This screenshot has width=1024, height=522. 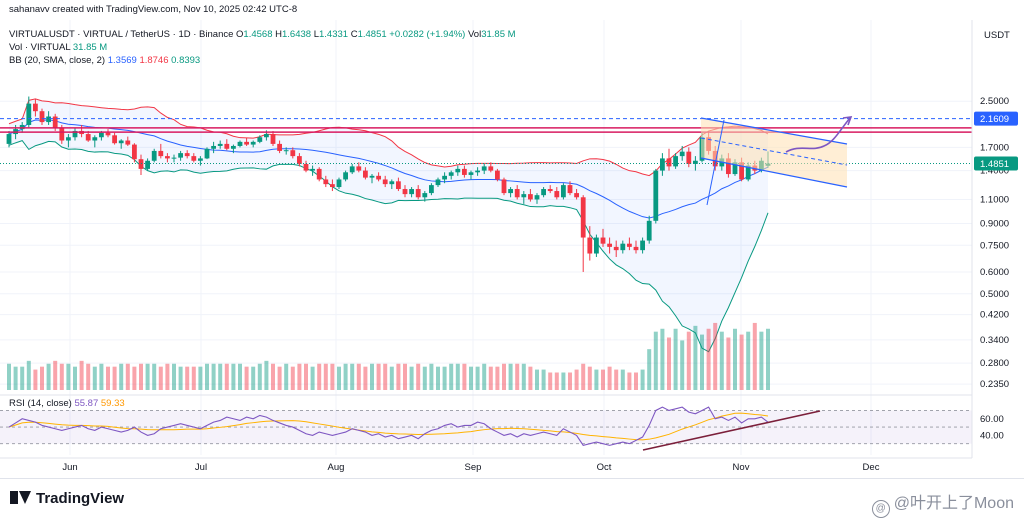 What do you see at coordinates (731, 430) in the screenshot?
I see `rsi-trendline` at bounding box center [731, 430].